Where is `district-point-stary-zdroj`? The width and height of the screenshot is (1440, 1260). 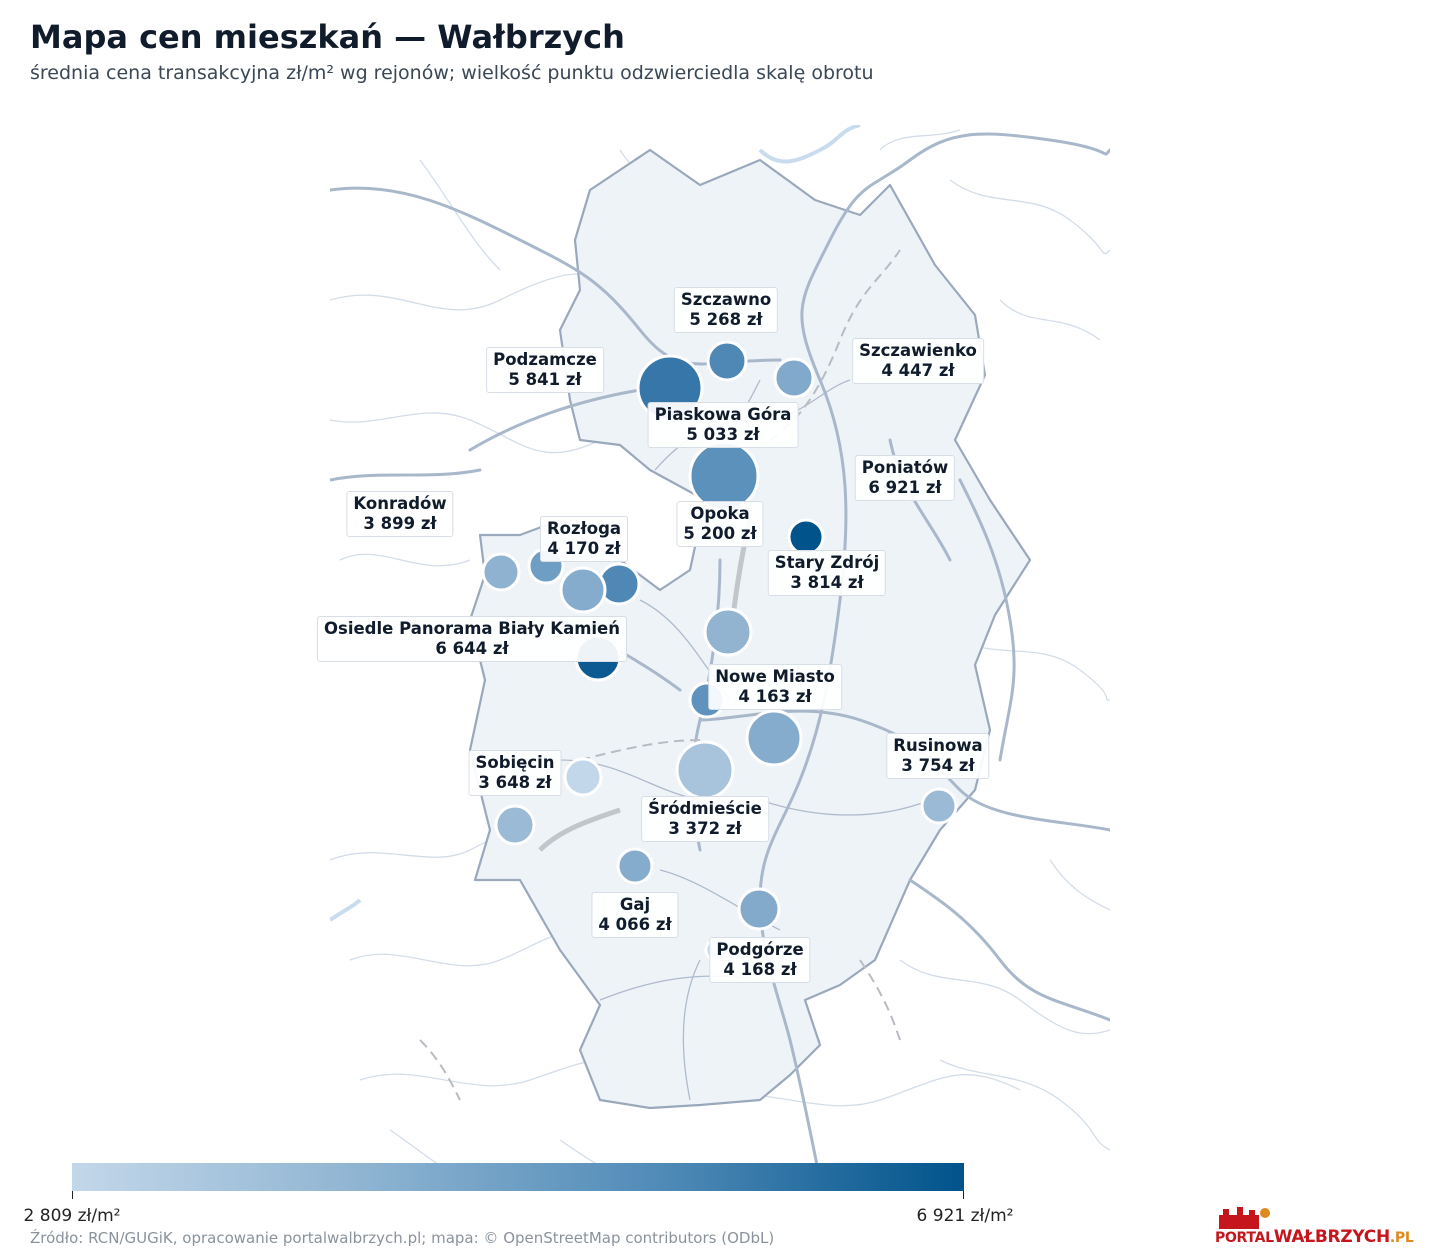 district-point-stary-zdroj is located at coordinates (583, 590).